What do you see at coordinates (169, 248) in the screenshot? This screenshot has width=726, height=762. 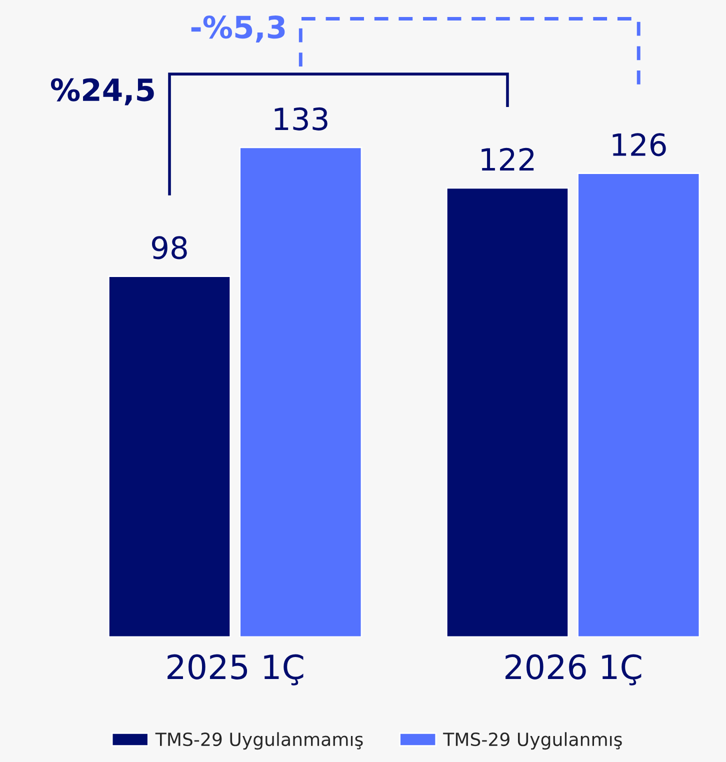 I see `data-label: 98` at bounding box center [169, 248].